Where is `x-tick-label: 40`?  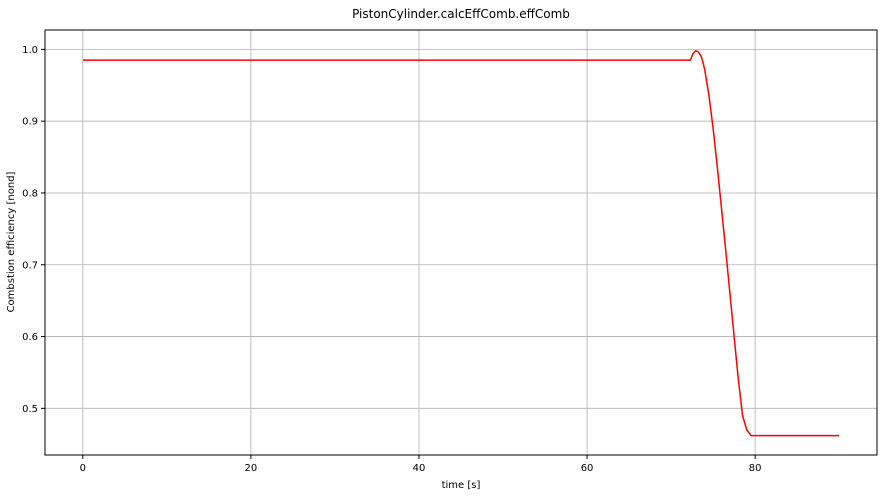 x-tick-label: 40 is located at coordinates (419, 468).